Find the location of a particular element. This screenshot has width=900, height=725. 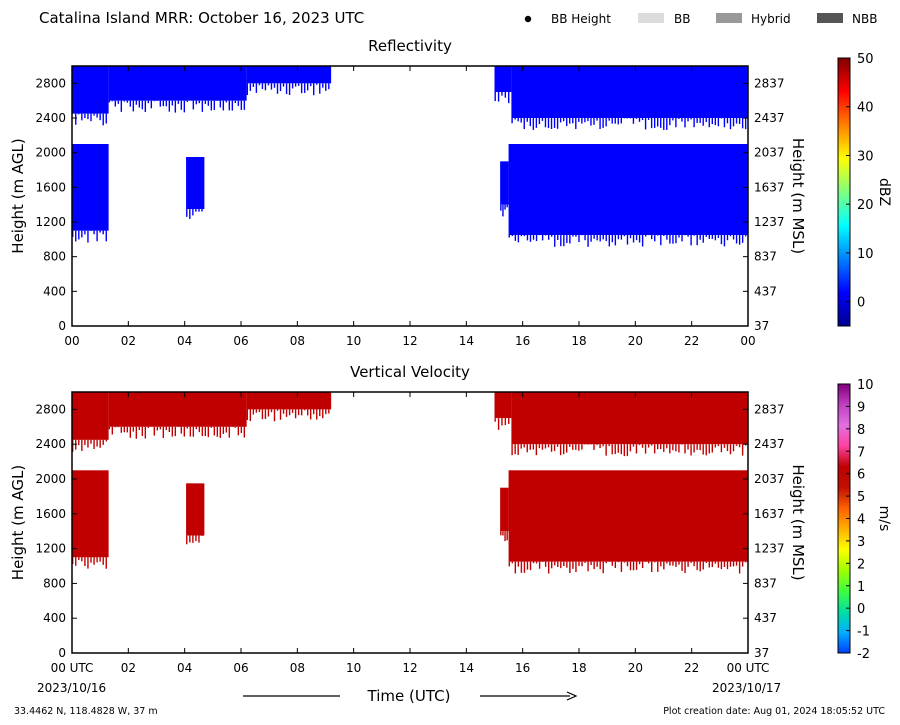

colorbar-tick-label: 30 is located at coordinates (865, 156).